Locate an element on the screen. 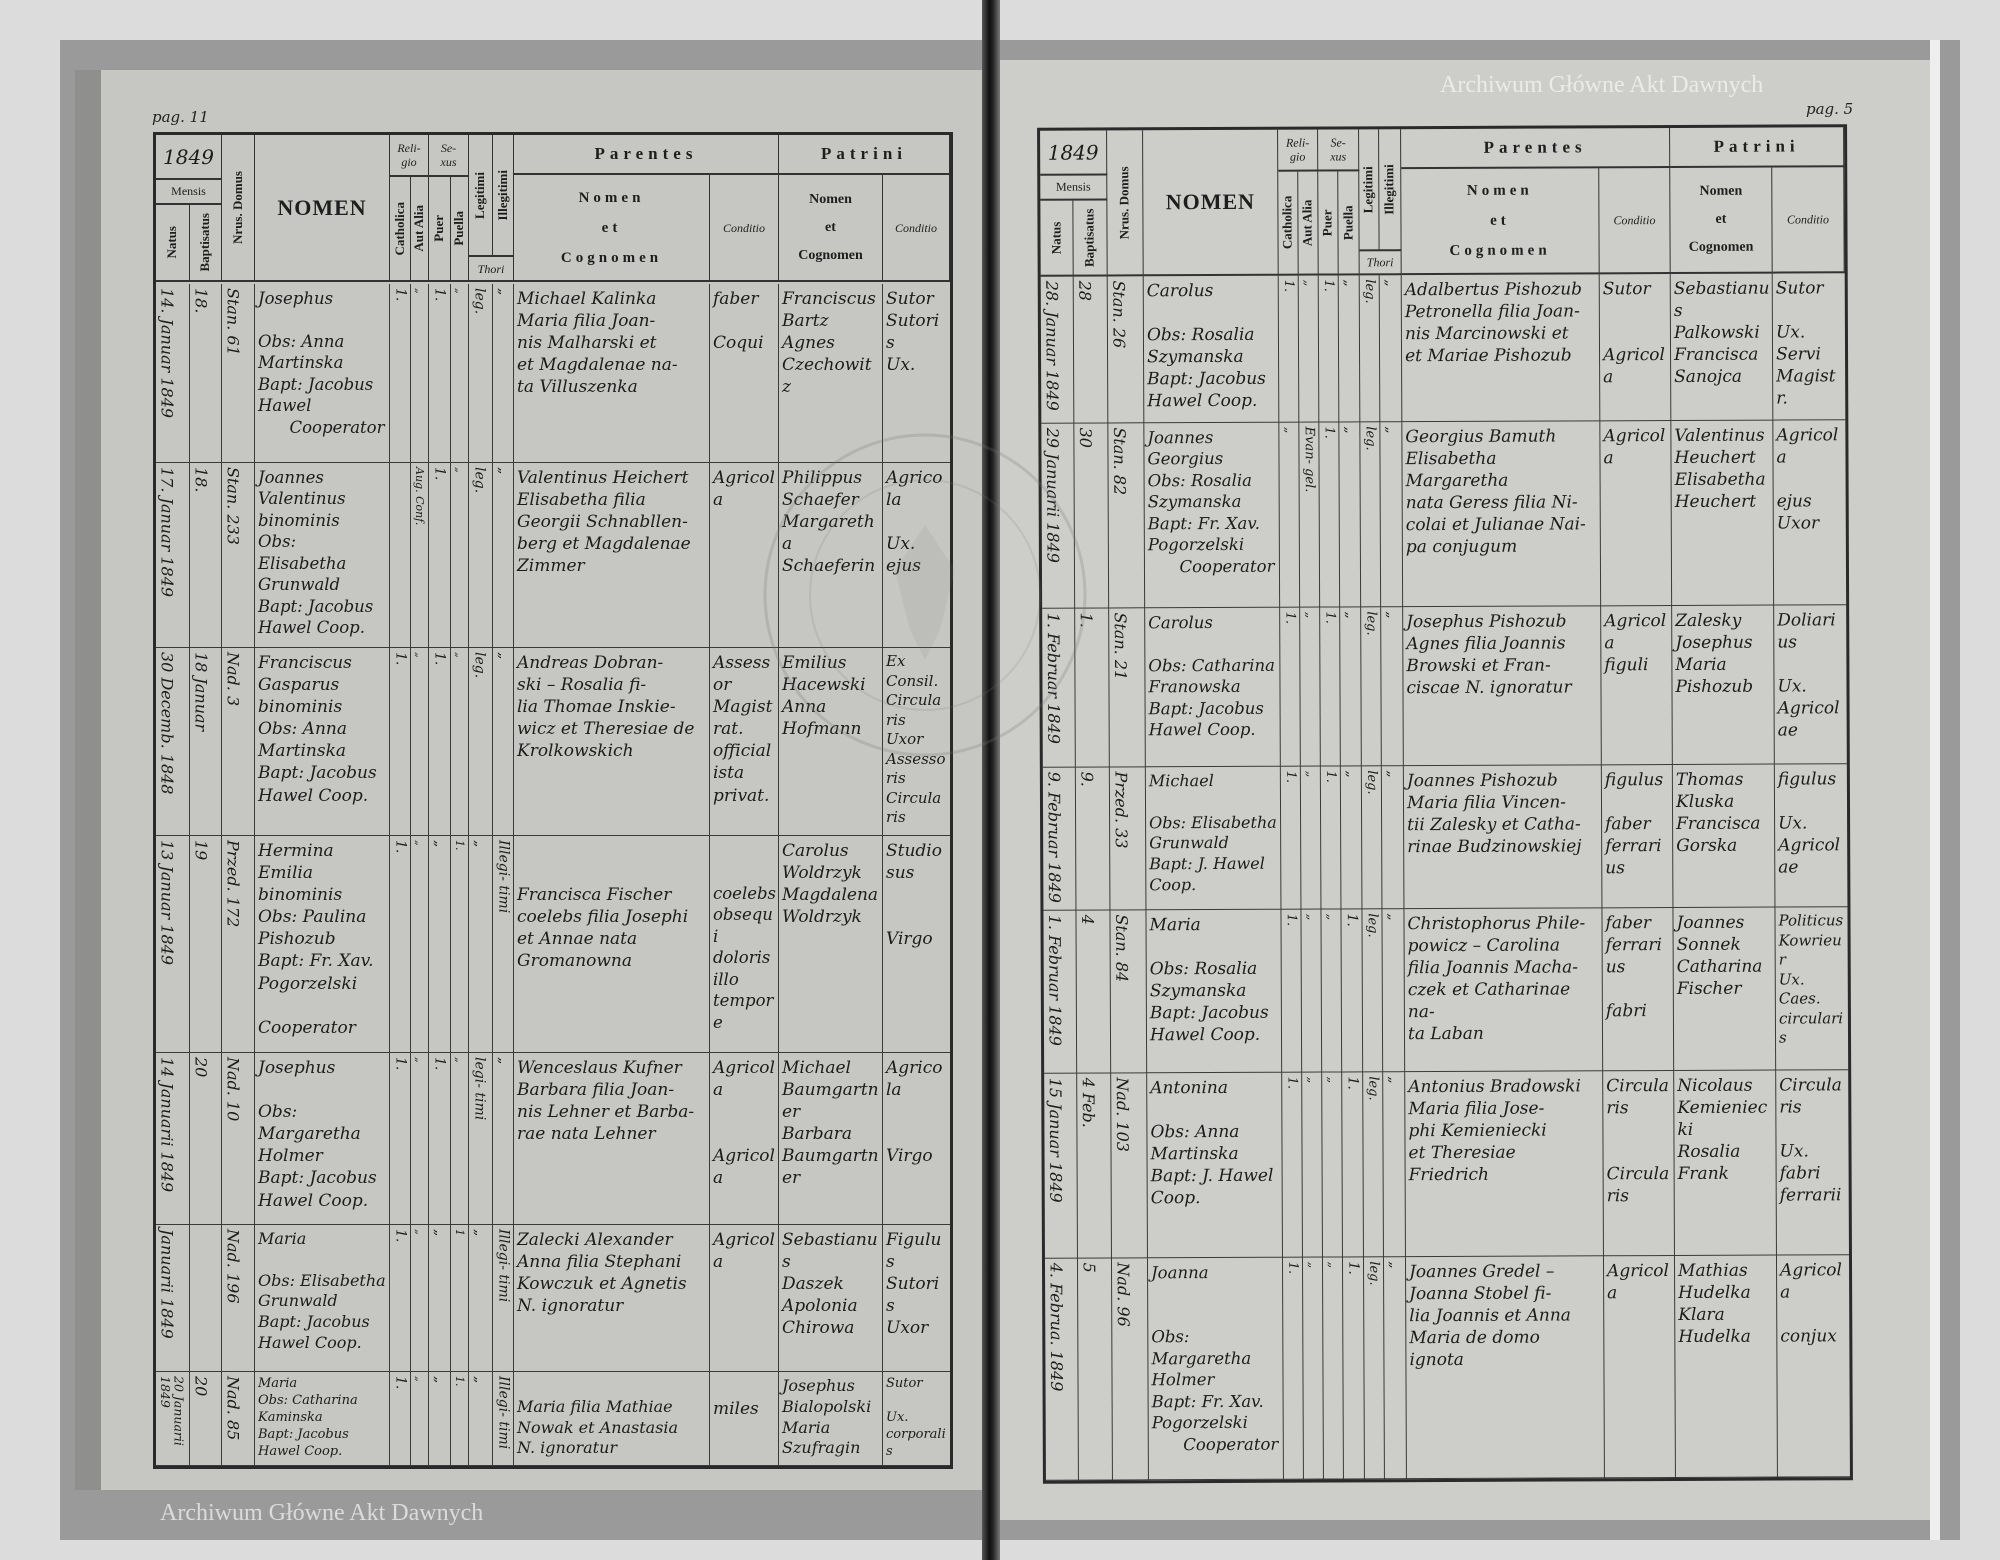  header-patrini-label: Patrini is located at coordinates (1756, 146).